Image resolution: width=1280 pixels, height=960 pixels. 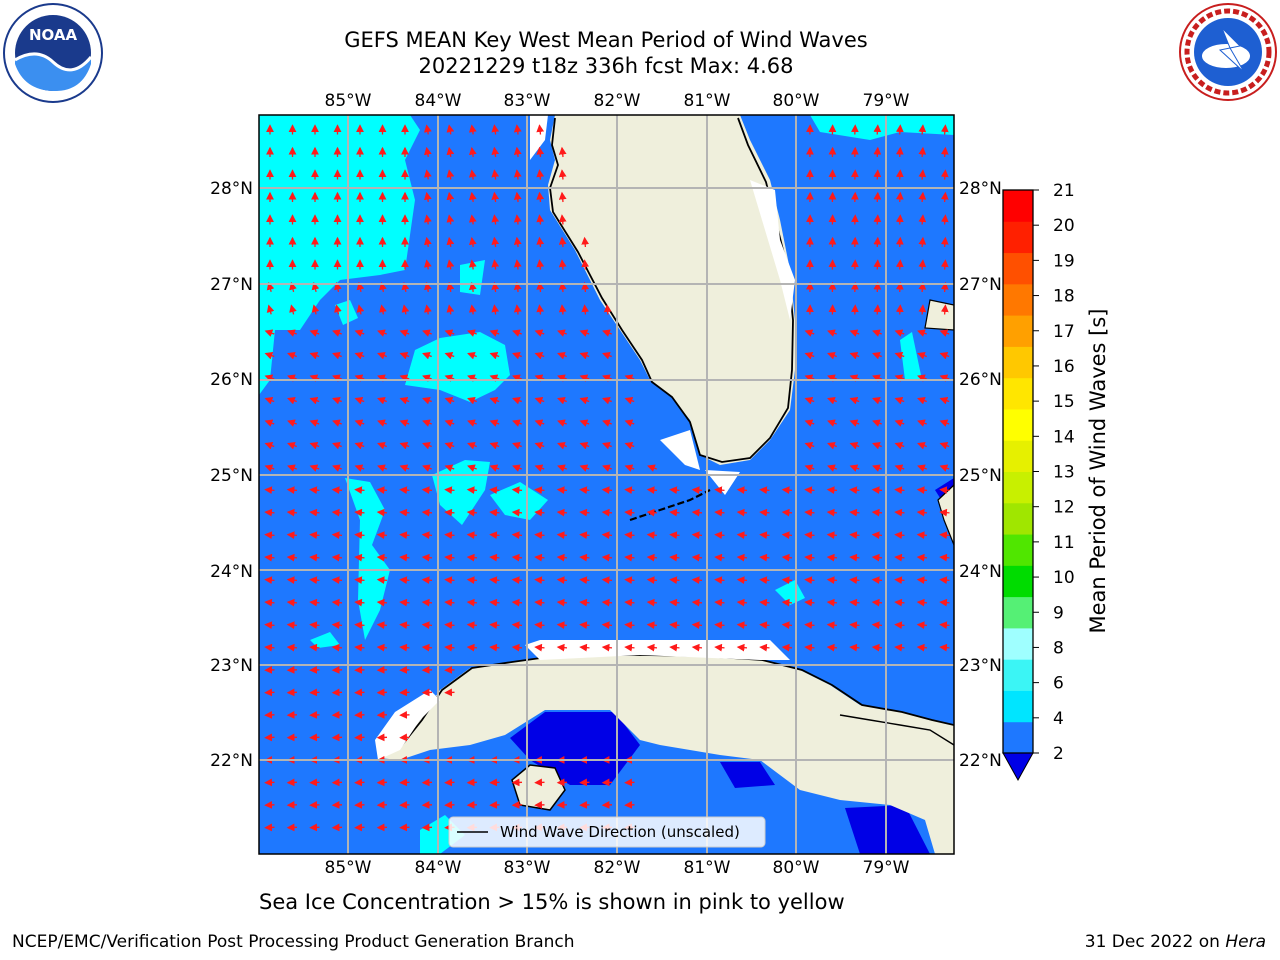 What do you see at coordinates (980, 380) in the screenshot?
I see `lat-label: 26°N` at bounding box center [980, 380].